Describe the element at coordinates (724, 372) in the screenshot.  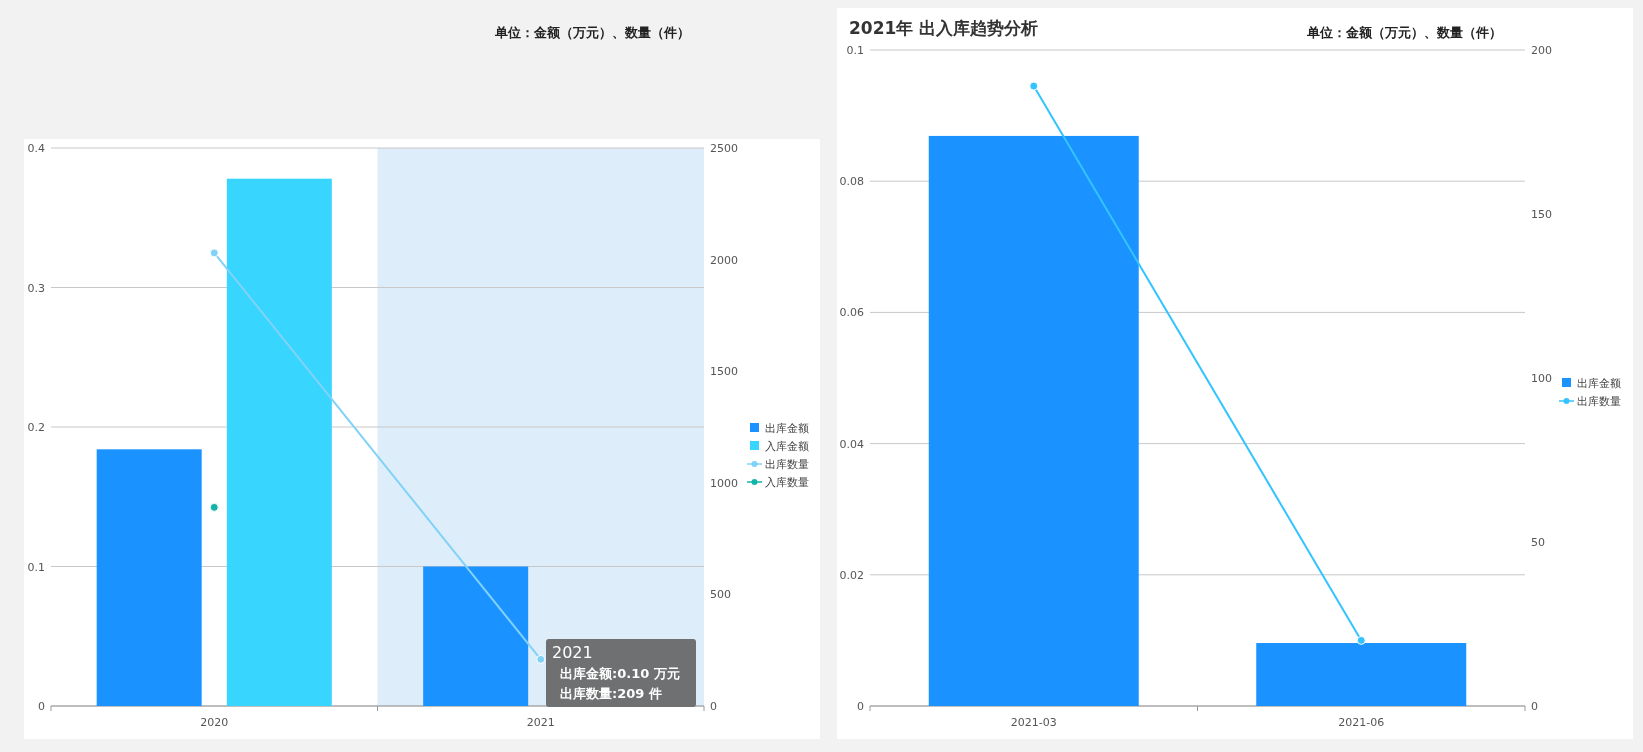
I see `y2-tick-label: 1500` at that location.